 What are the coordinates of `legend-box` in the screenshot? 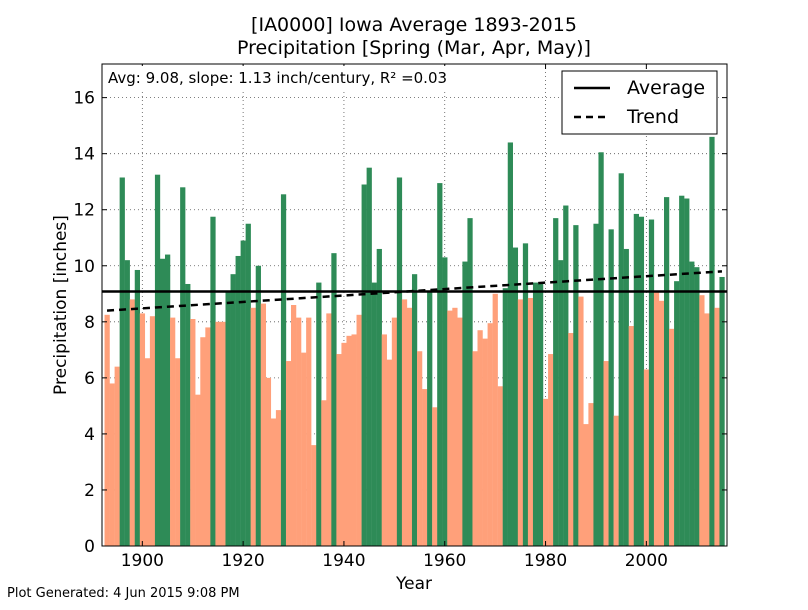 It's located at (639, 102).